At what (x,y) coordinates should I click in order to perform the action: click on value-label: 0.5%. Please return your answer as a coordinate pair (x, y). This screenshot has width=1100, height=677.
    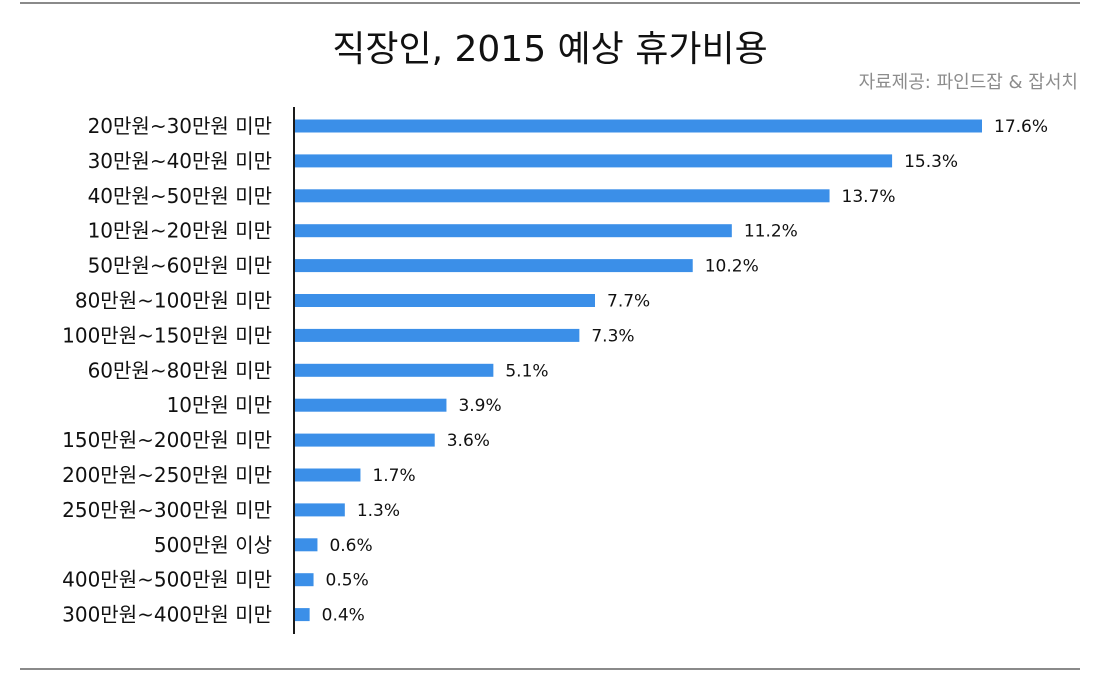
    Looking at the image, I should click on (347, 581).